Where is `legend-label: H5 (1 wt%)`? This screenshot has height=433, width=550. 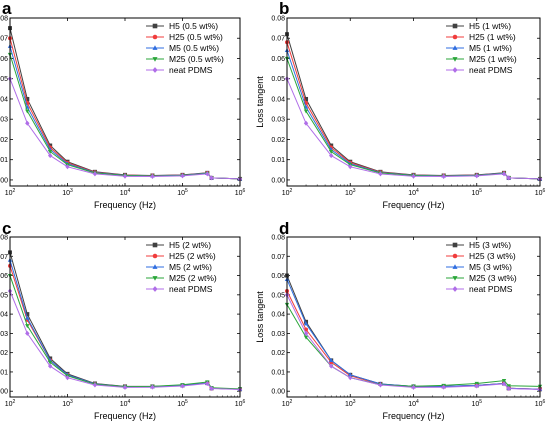 legend-label: H5 (1 wt%) is located at coordinates (490, 26).